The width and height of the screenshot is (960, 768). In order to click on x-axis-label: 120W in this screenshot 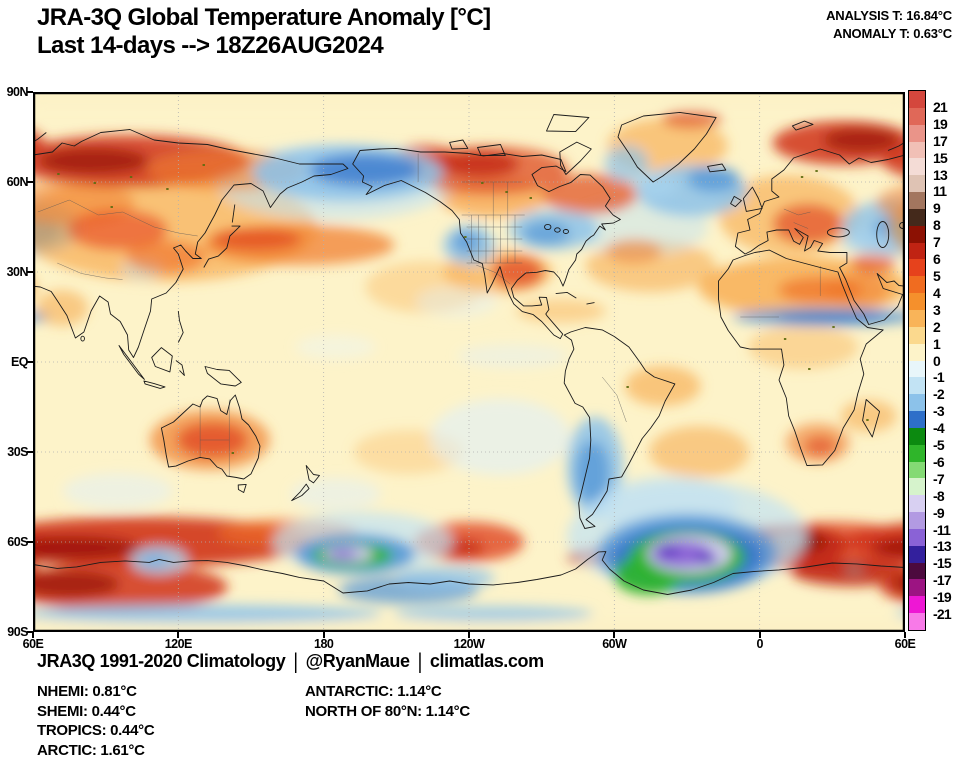, I will do `click(469, 644)`.